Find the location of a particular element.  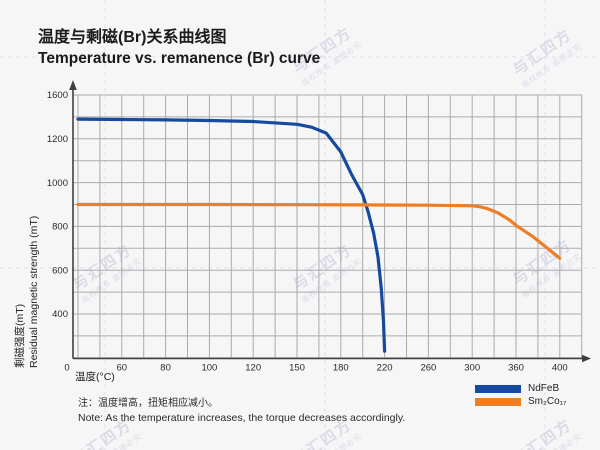

x-tick-label: 360 is located at coordinates (516, 367).